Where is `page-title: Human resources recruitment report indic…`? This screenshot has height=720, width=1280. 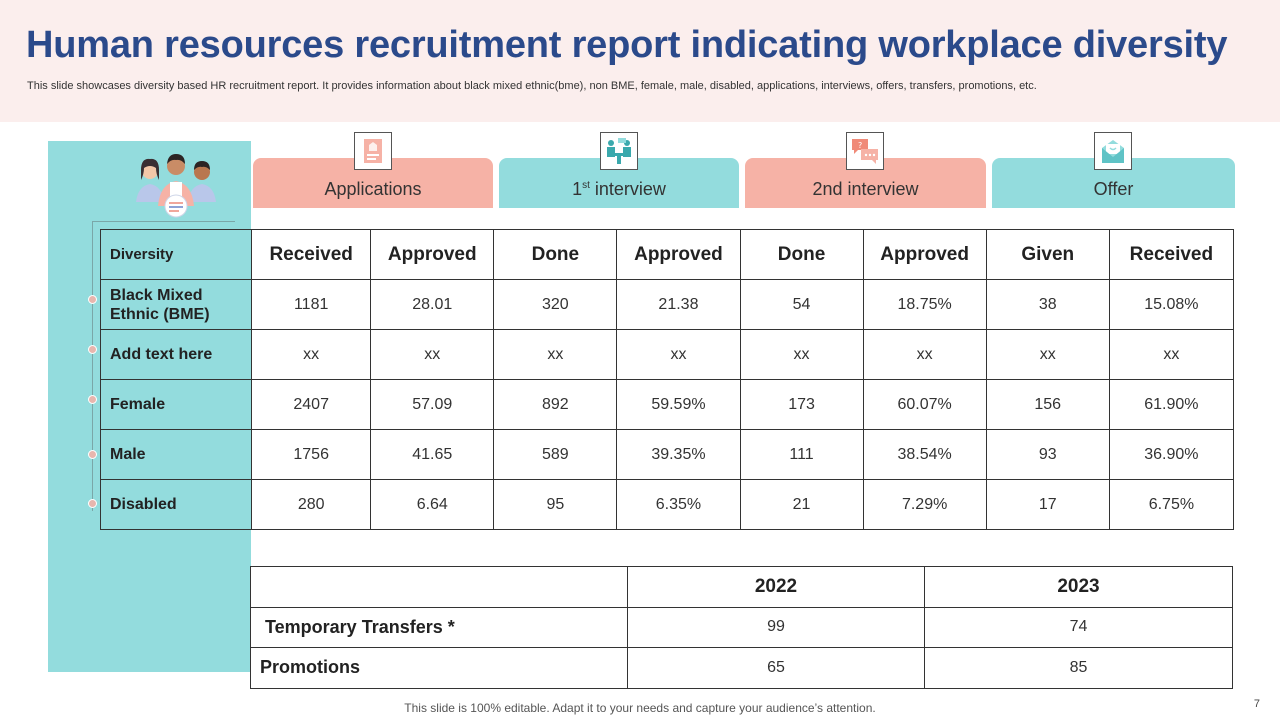 page-title: Human resources recruitment report indic… is located at coordinates (627, 45).